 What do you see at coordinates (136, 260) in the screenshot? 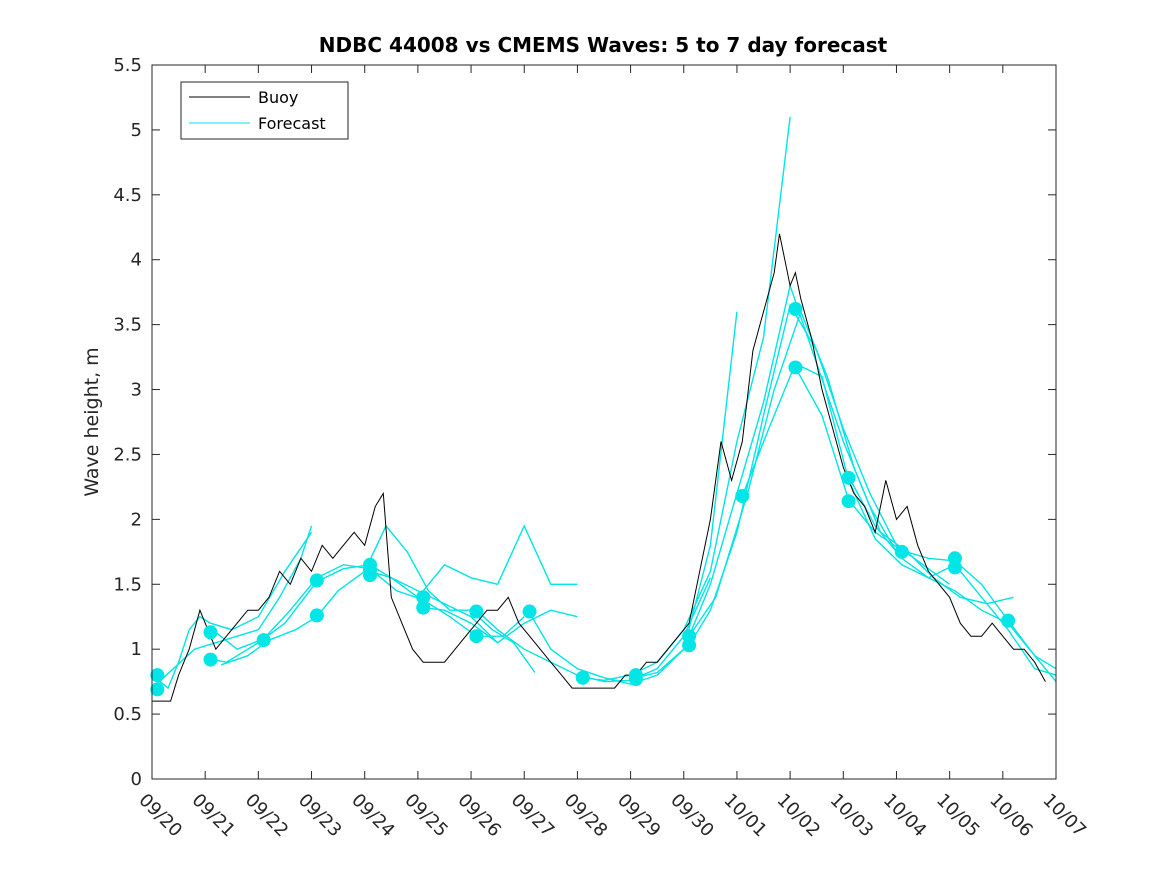
I see `y-tick-label: 4` at bounding box center [136, 260].